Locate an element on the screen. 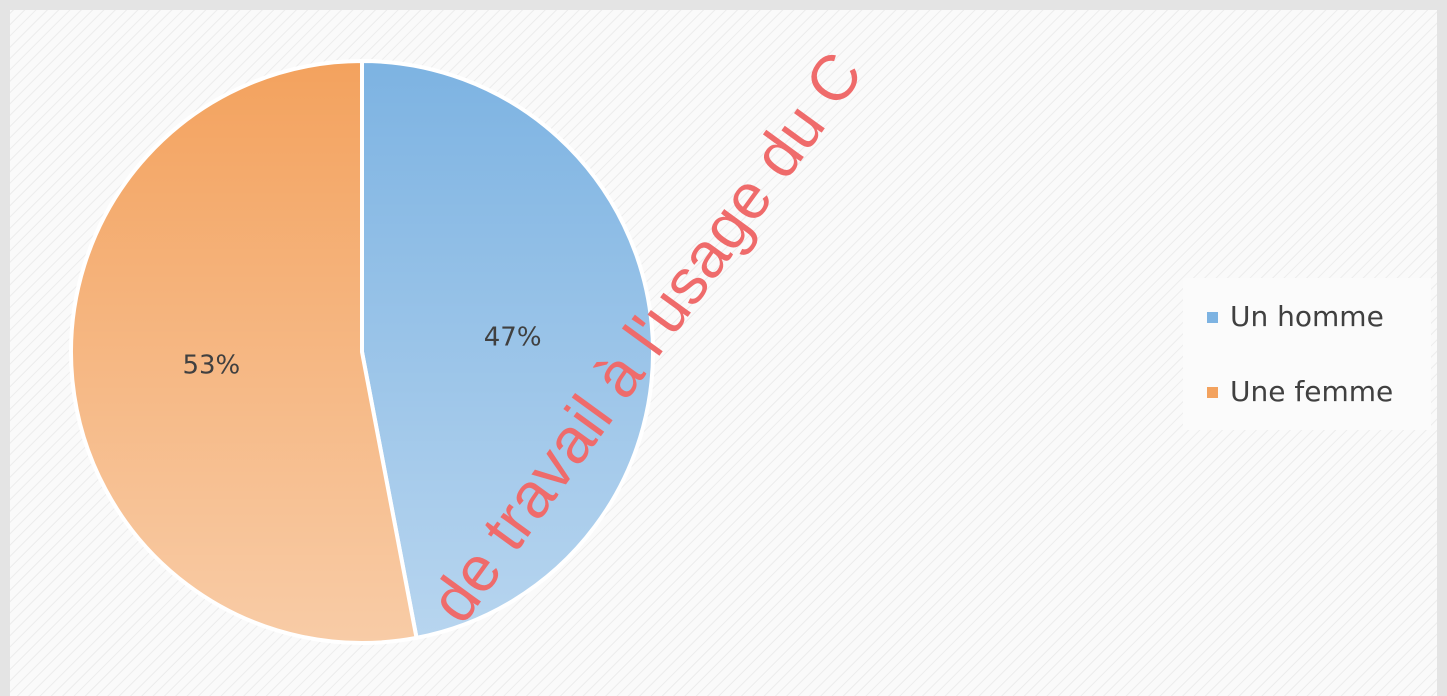 Image resolution: width=1447 pixels, height=696 pixels. legend-label: Une femme is located at coordinates (1311, 391).